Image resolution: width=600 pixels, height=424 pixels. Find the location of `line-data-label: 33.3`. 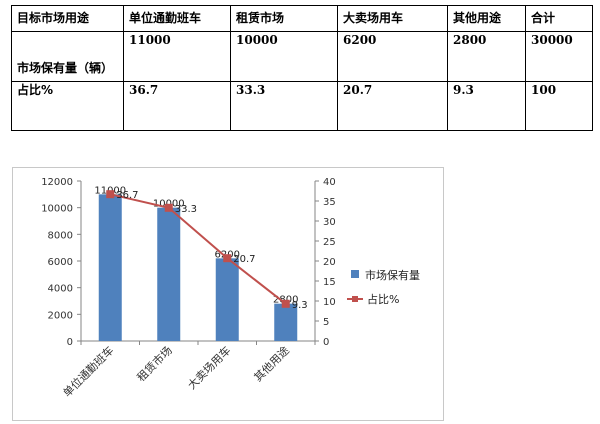

line-data-label: 33.3 is located at coordinates (186, 209).